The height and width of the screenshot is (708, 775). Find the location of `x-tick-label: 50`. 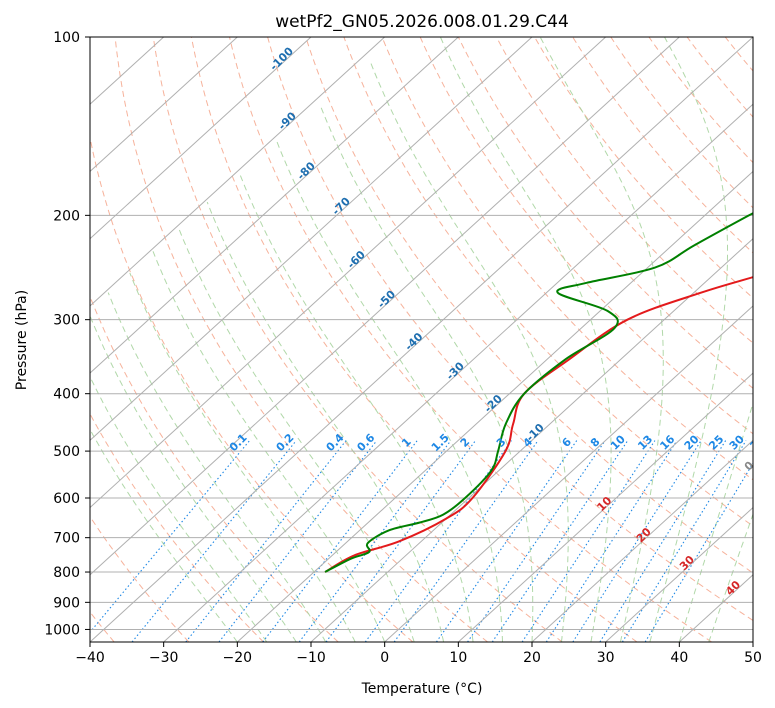

x-tick-label: 50 is located at coordinates (753, 658).